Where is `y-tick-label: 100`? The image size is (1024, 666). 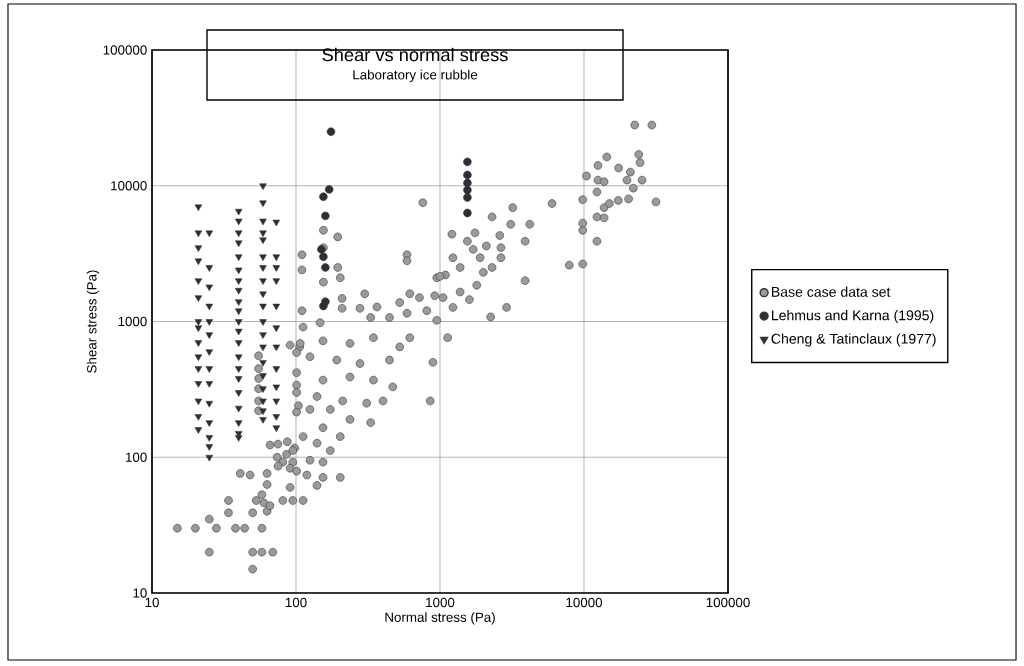
y-tick-label: 100 is located at coordinates (136, 457).